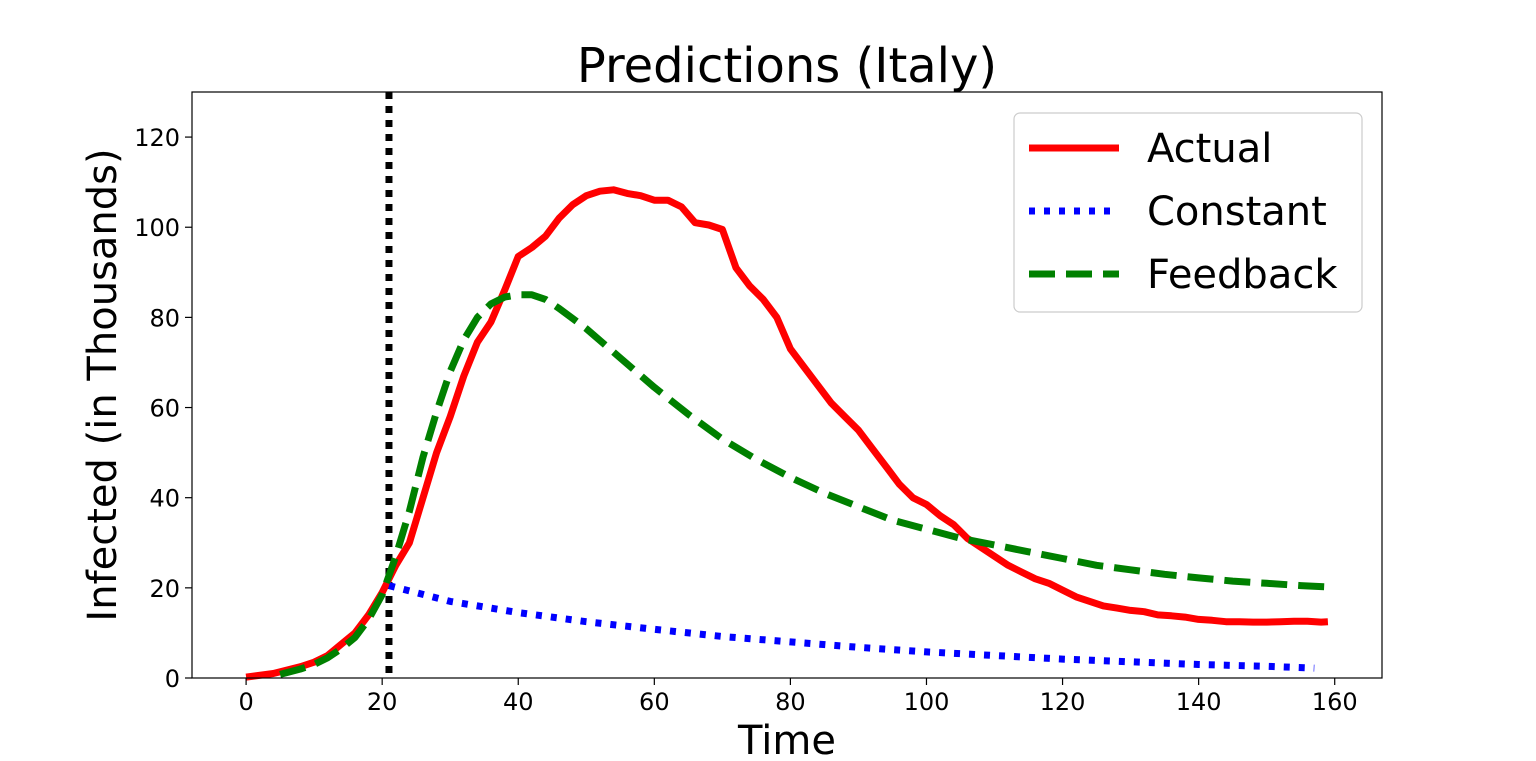  Describe the element at coordinates (790, 702) in the screenshot. I see `x-tick-label: 80` at that location.